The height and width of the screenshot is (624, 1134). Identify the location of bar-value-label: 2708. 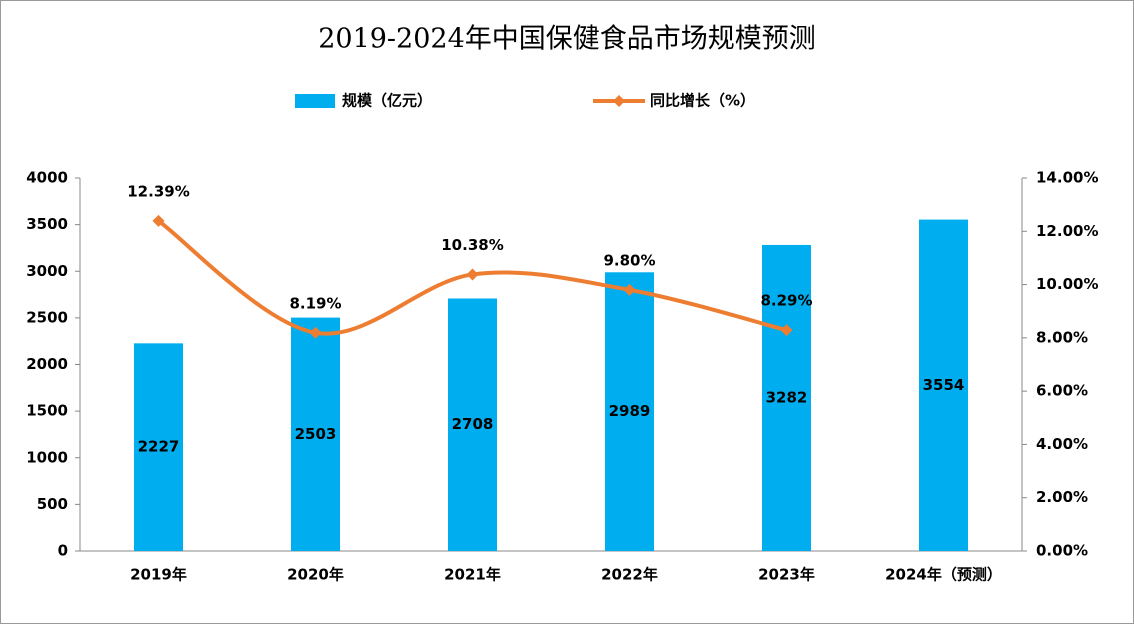
(473, 424).